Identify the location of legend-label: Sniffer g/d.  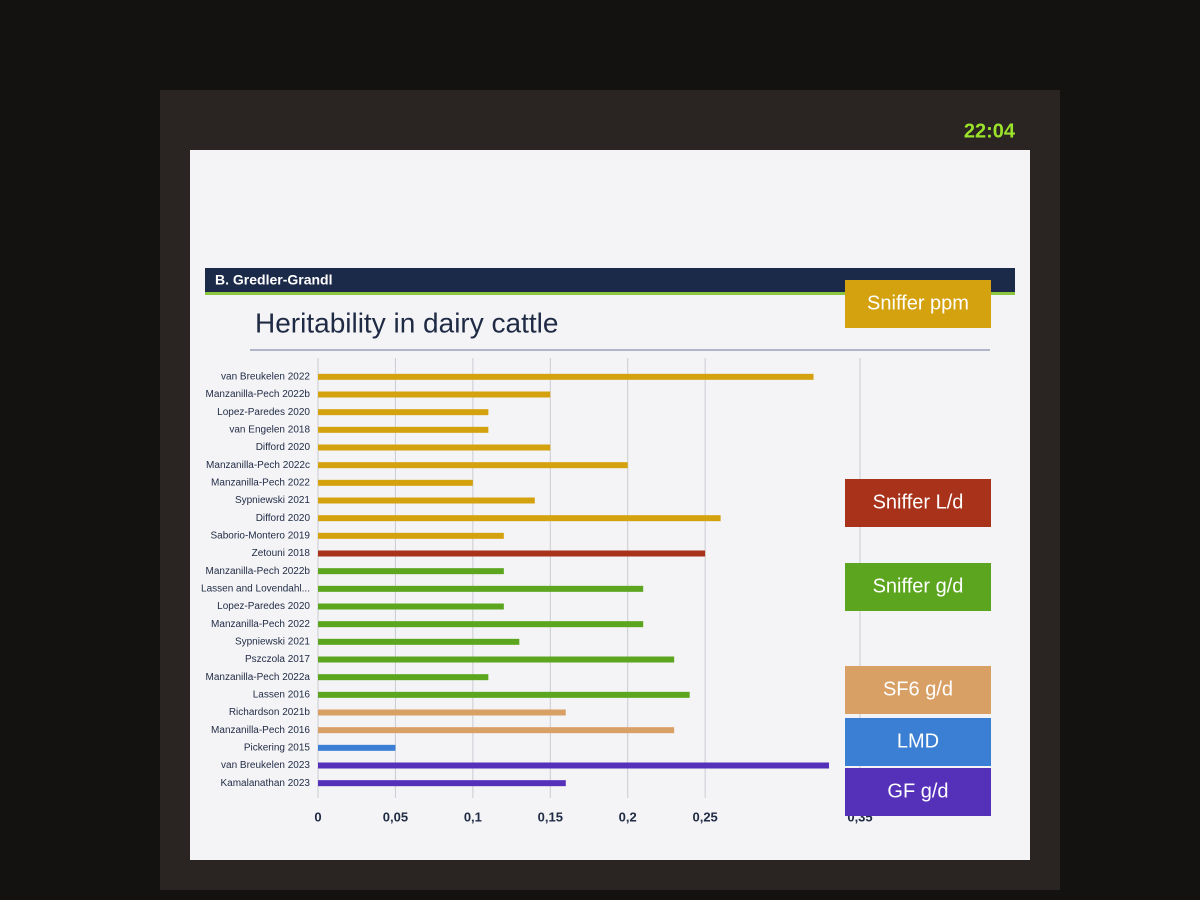
(918, 586).